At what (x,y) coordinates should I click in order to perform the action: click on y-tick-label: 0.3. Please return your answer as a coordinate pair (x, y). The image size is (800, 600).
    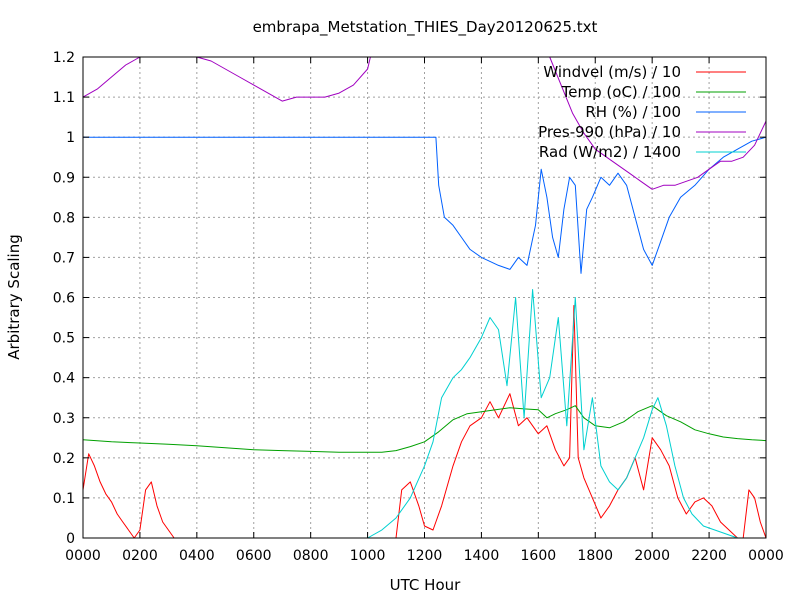
    Looking at the image, I should click on (64, 419).